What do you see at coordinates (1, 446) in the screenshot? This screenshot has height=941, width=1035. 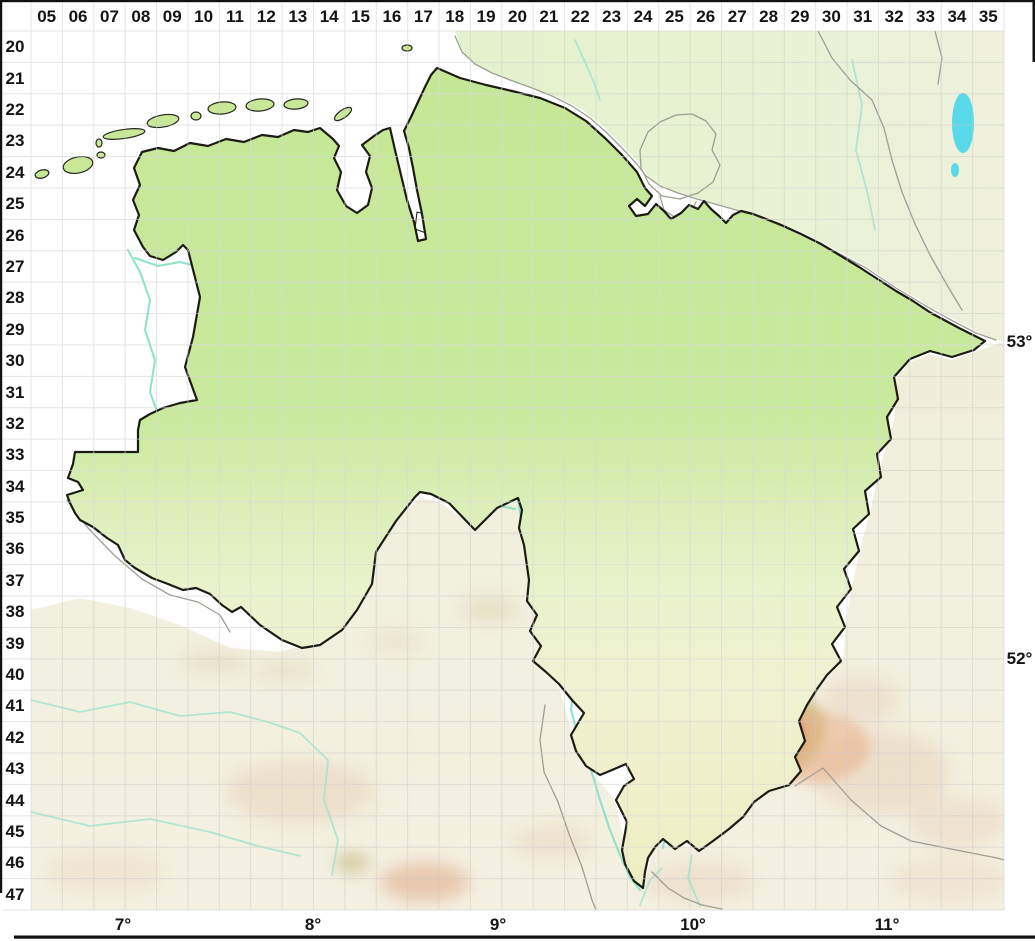 I see `frame-left` at bounding box center [1, 446].